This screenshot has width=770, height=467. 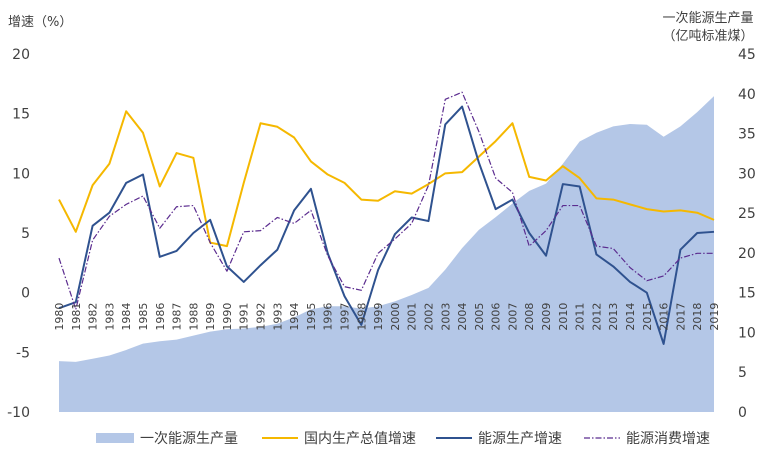 What do you see at coordinates (747, 174) in the screenshot?
I see `right-tick-label: 30` at bounding box center [747, 174].